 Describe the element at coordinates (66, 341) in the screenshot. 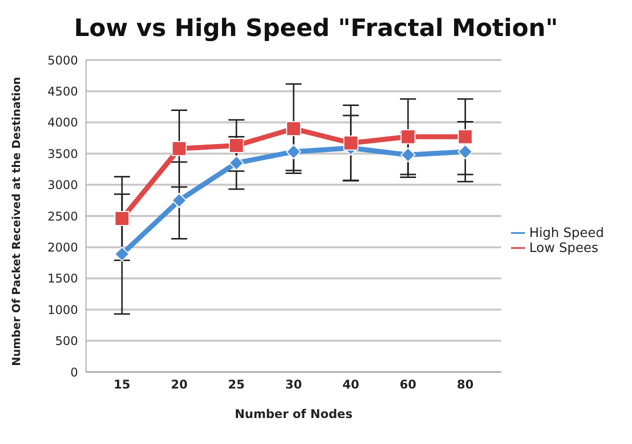

I see `y-tick-label: 500` at that location.